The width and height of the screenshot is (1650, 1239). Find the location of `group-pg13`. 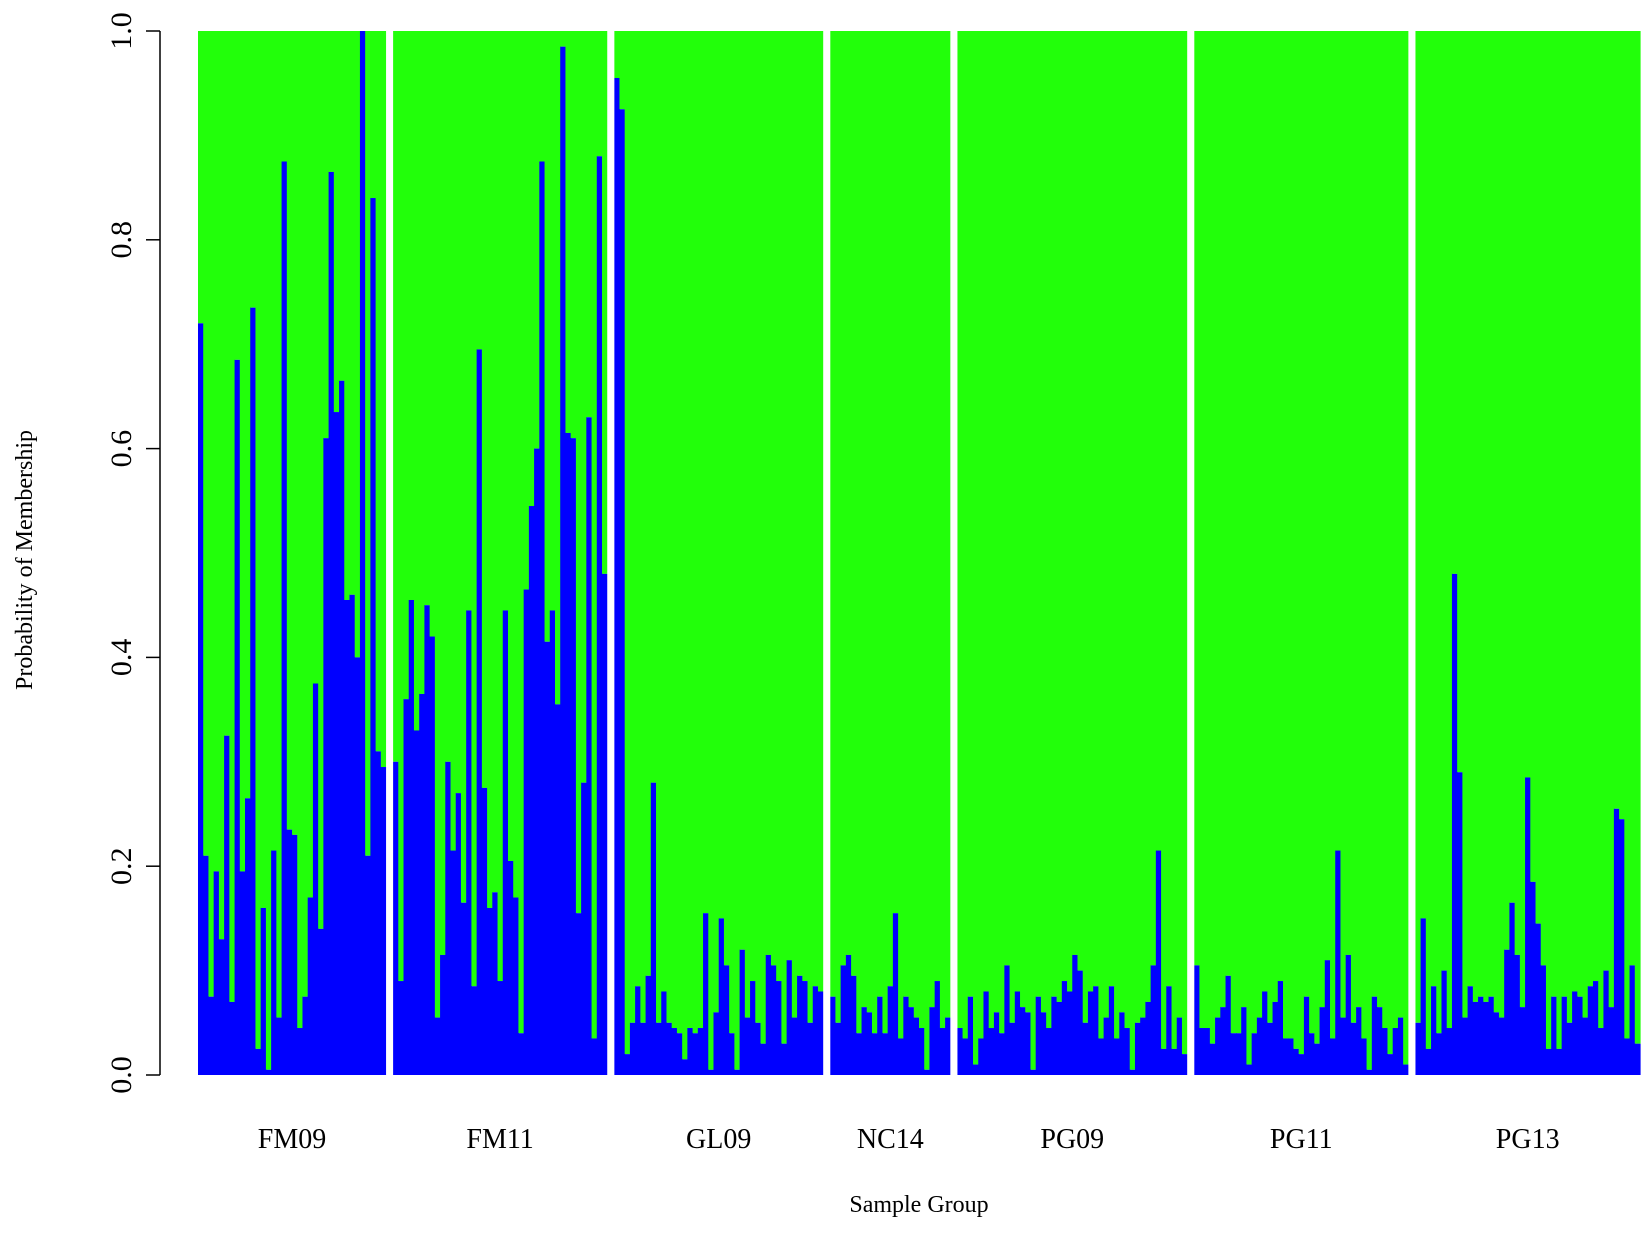

group-pg13 is located at coordinates (1528, 553).